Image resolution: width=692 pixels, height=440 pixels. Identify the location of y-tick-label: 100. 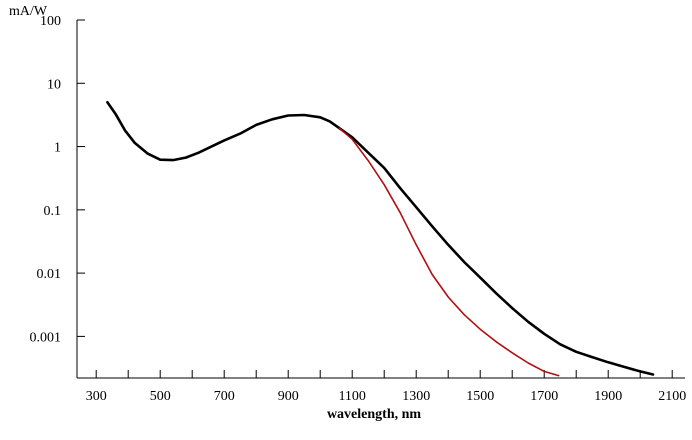
(50, 21).